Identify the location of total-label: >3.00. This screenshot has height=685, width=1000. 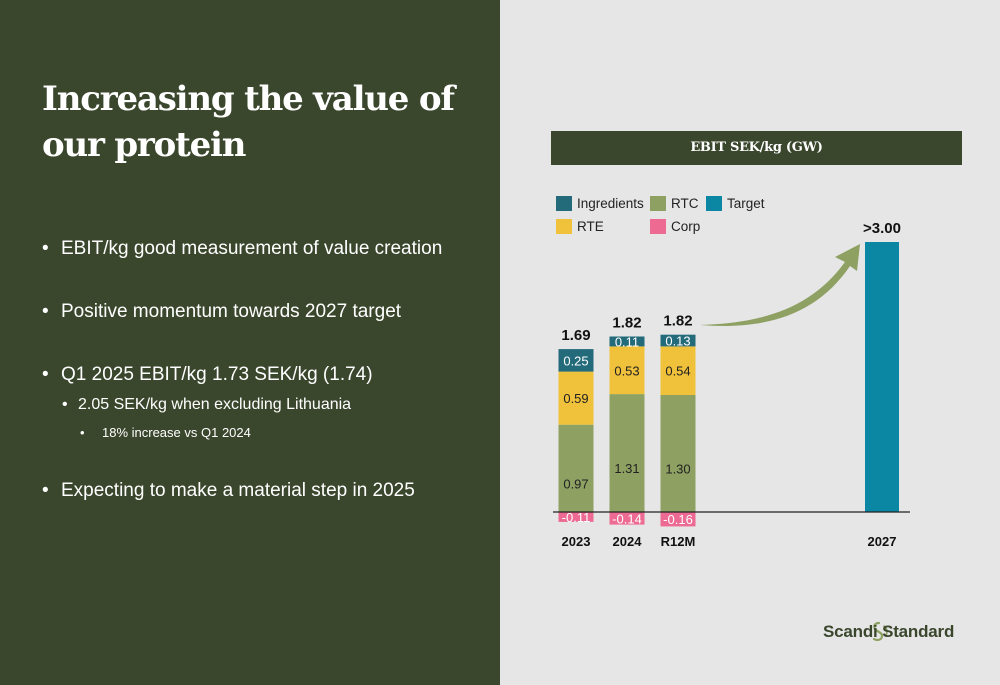
(882, 228).